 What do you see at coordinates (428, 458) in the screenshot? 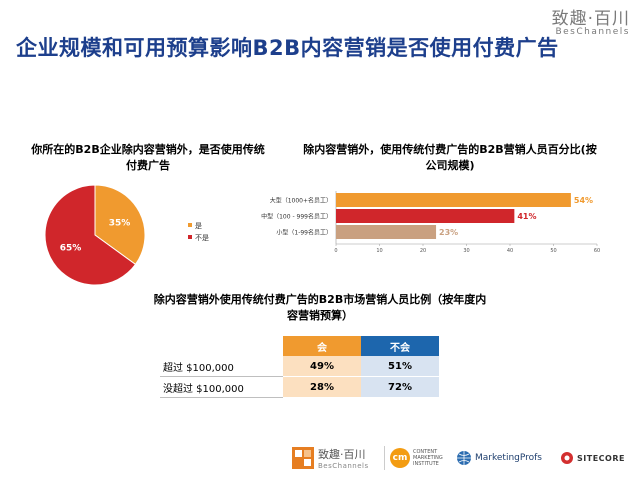
I see `cmi-line2: MARKETING` at bounding box center [428, 458].